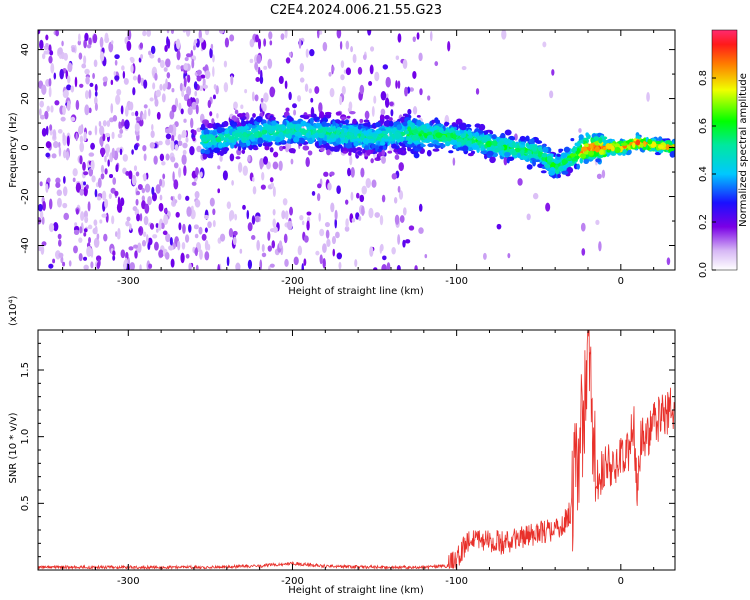 The image size is (750, 600). What do you see at coordinates (25, 147) in the screenshot?
I see `spectrogram-ytick-label: 0` at bounding box center [25, 147].